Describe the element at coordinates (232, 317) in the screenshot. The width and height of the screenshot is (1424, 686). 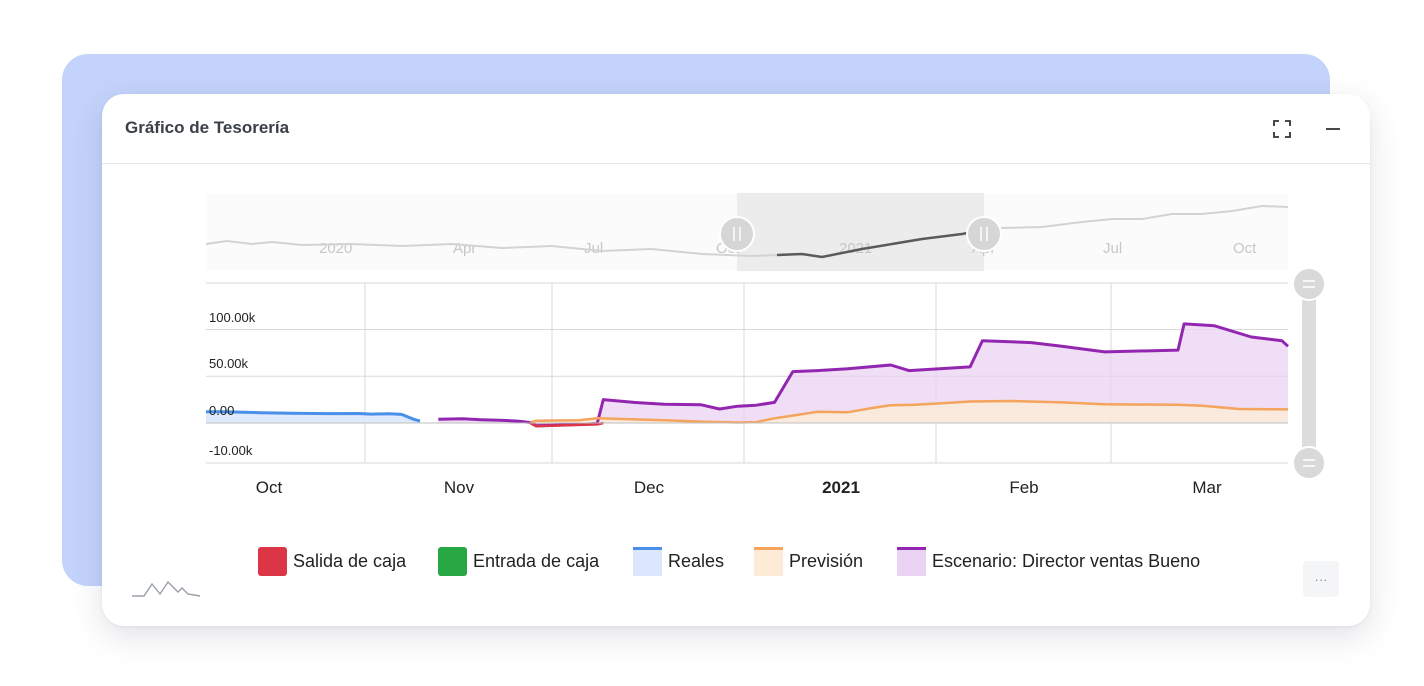
I see `y-tick-label: 100.00k` at that location.